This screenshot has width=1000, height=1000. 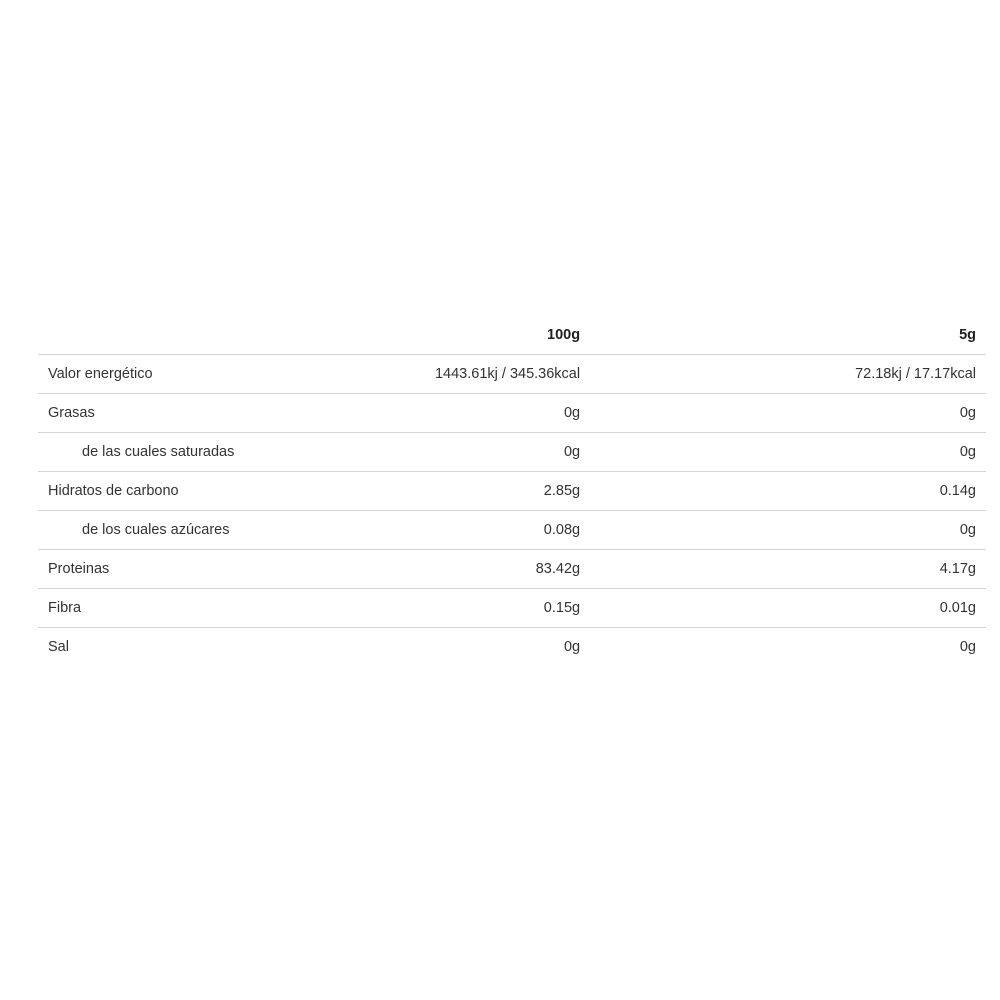 What do you see at coordinates (179, 530) in the screenshot?
I see `nutrient-label: de los cuales azúcares` at bounding box center [179, 530].